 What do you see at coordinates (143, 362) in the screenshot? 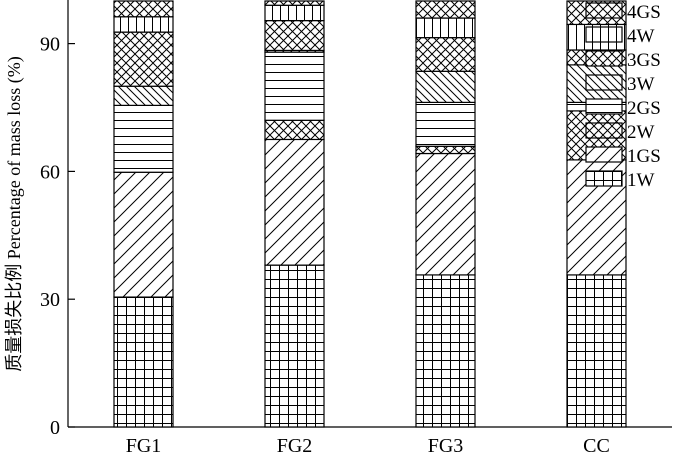
I see `bar-segment-1w-fg1` at bounding box center [143, 362].